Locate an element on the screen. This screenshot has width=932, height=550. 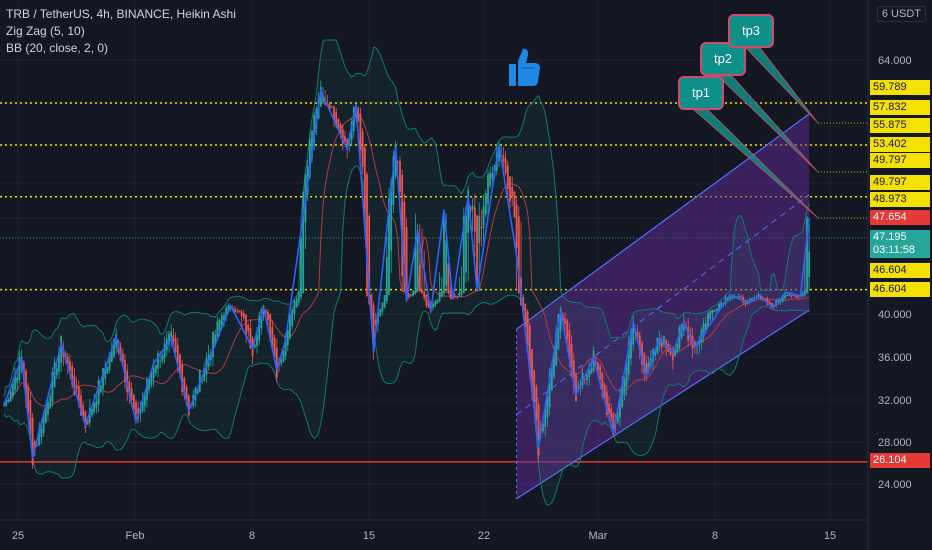
price-tag: 49.797 is located at coordinates (900, 160).